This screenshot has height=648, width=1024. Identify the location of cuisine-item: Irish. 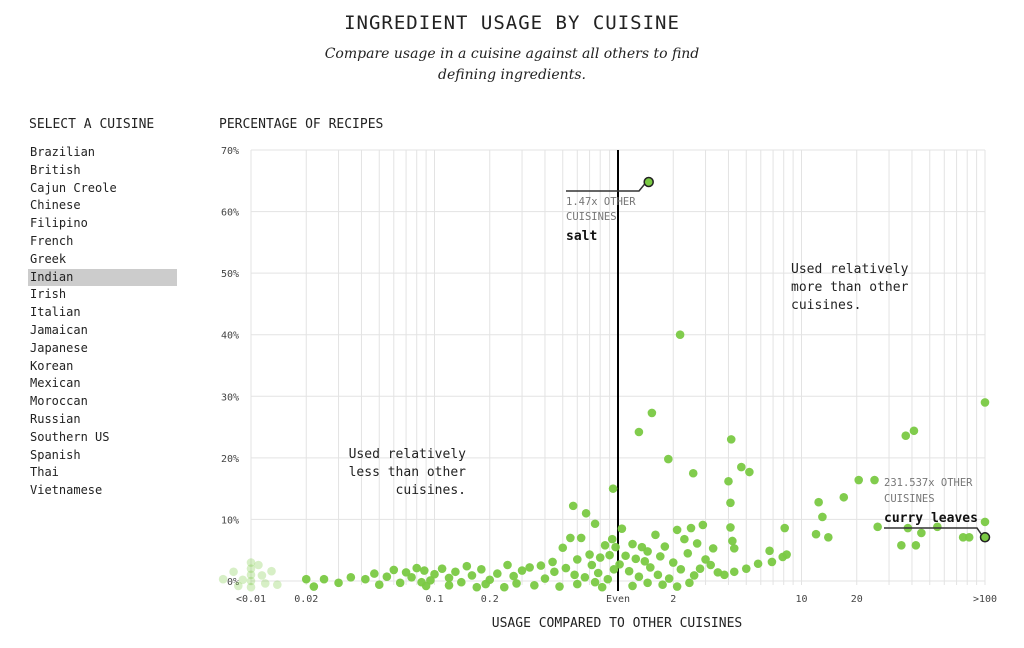
(48, 294).